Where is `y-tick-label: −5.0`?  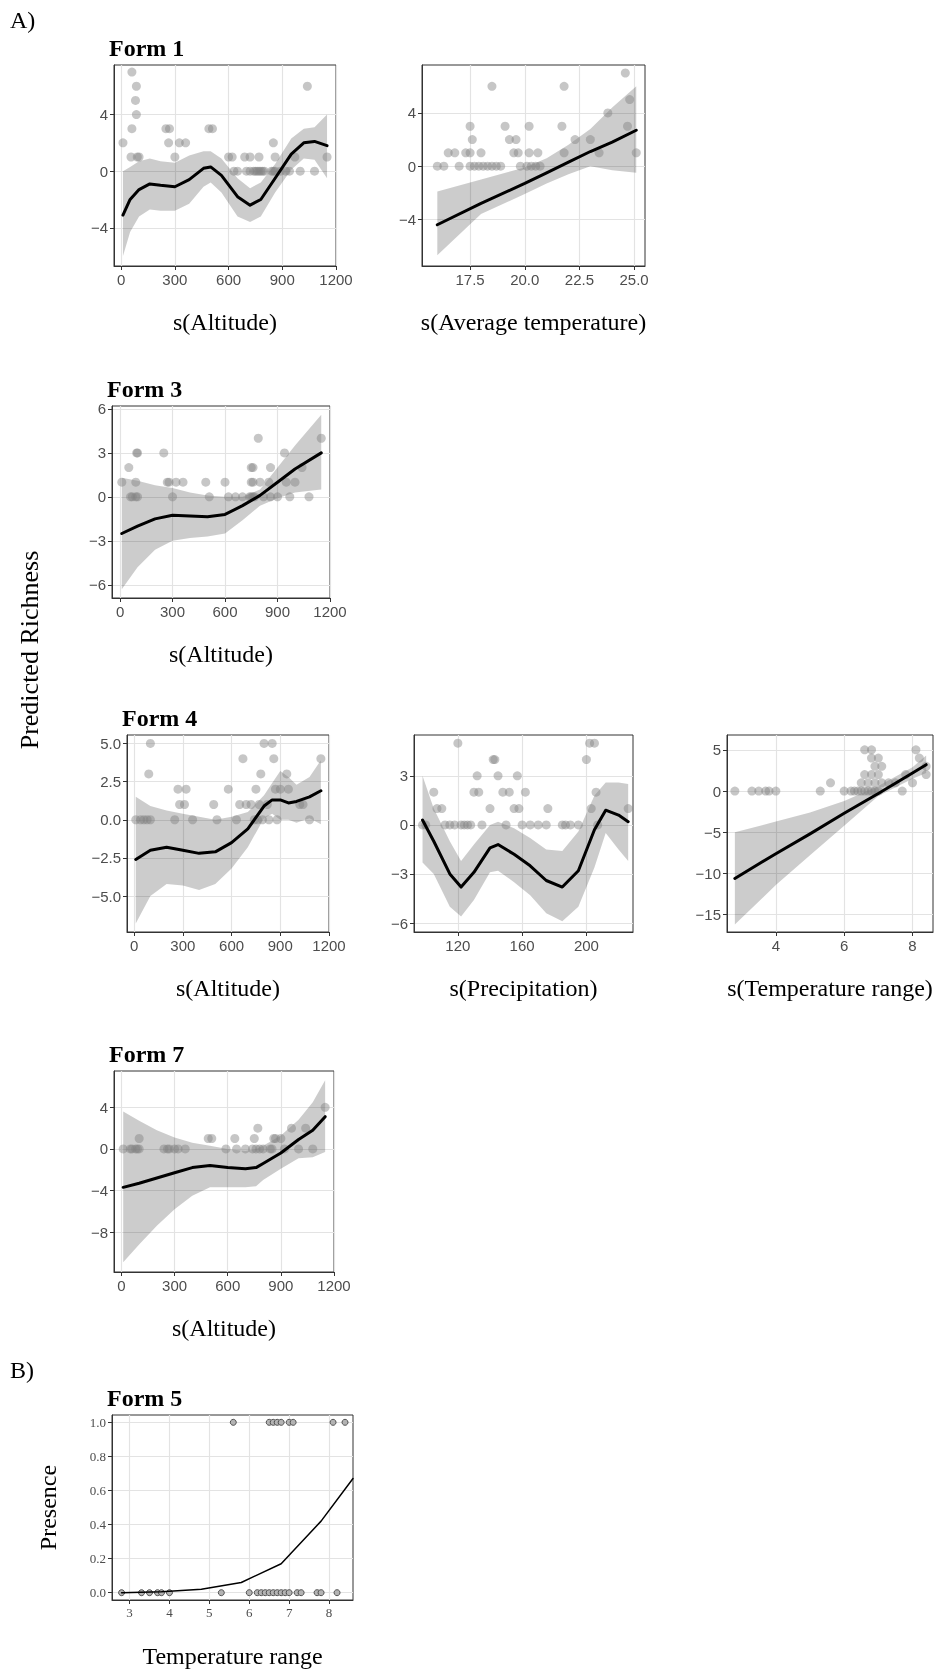 y-tick-label: −5.0 is located at coordinates (106, 896).